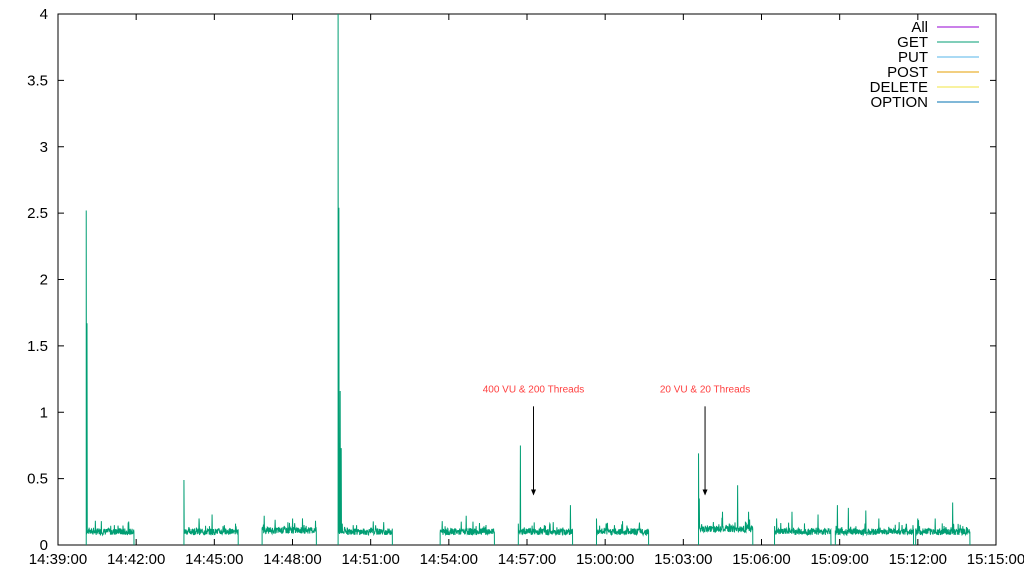 The height and width of the screenshot is (576, 1024). What do you see at coordinates (913, 57) in the screenshot?
I see `legend-label-put: PUT` at bounding box center [913, 57].